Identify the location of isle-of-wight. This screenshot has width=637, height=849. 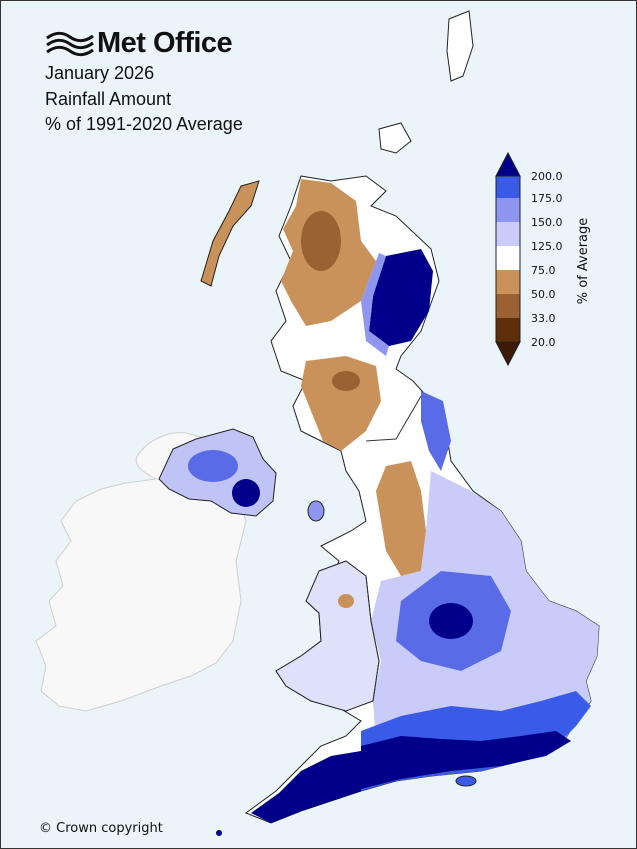
(466, 781).